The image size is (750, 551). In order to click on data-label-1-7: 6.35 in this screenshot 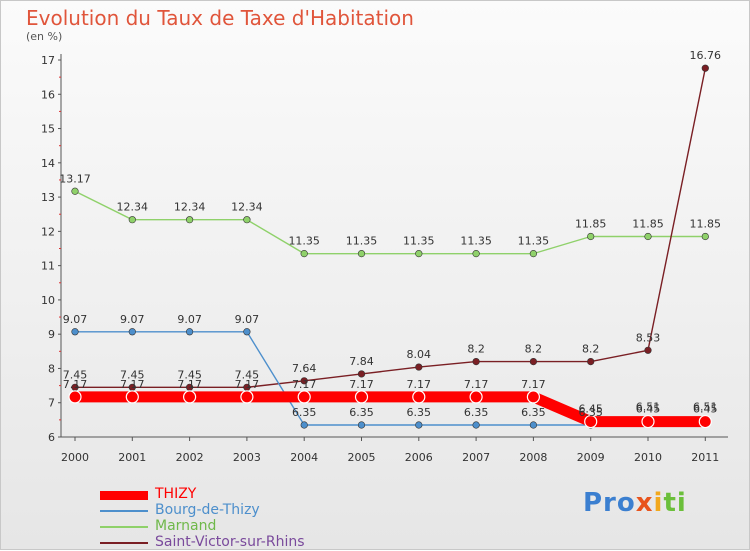, I will do `click(476, 412)`.